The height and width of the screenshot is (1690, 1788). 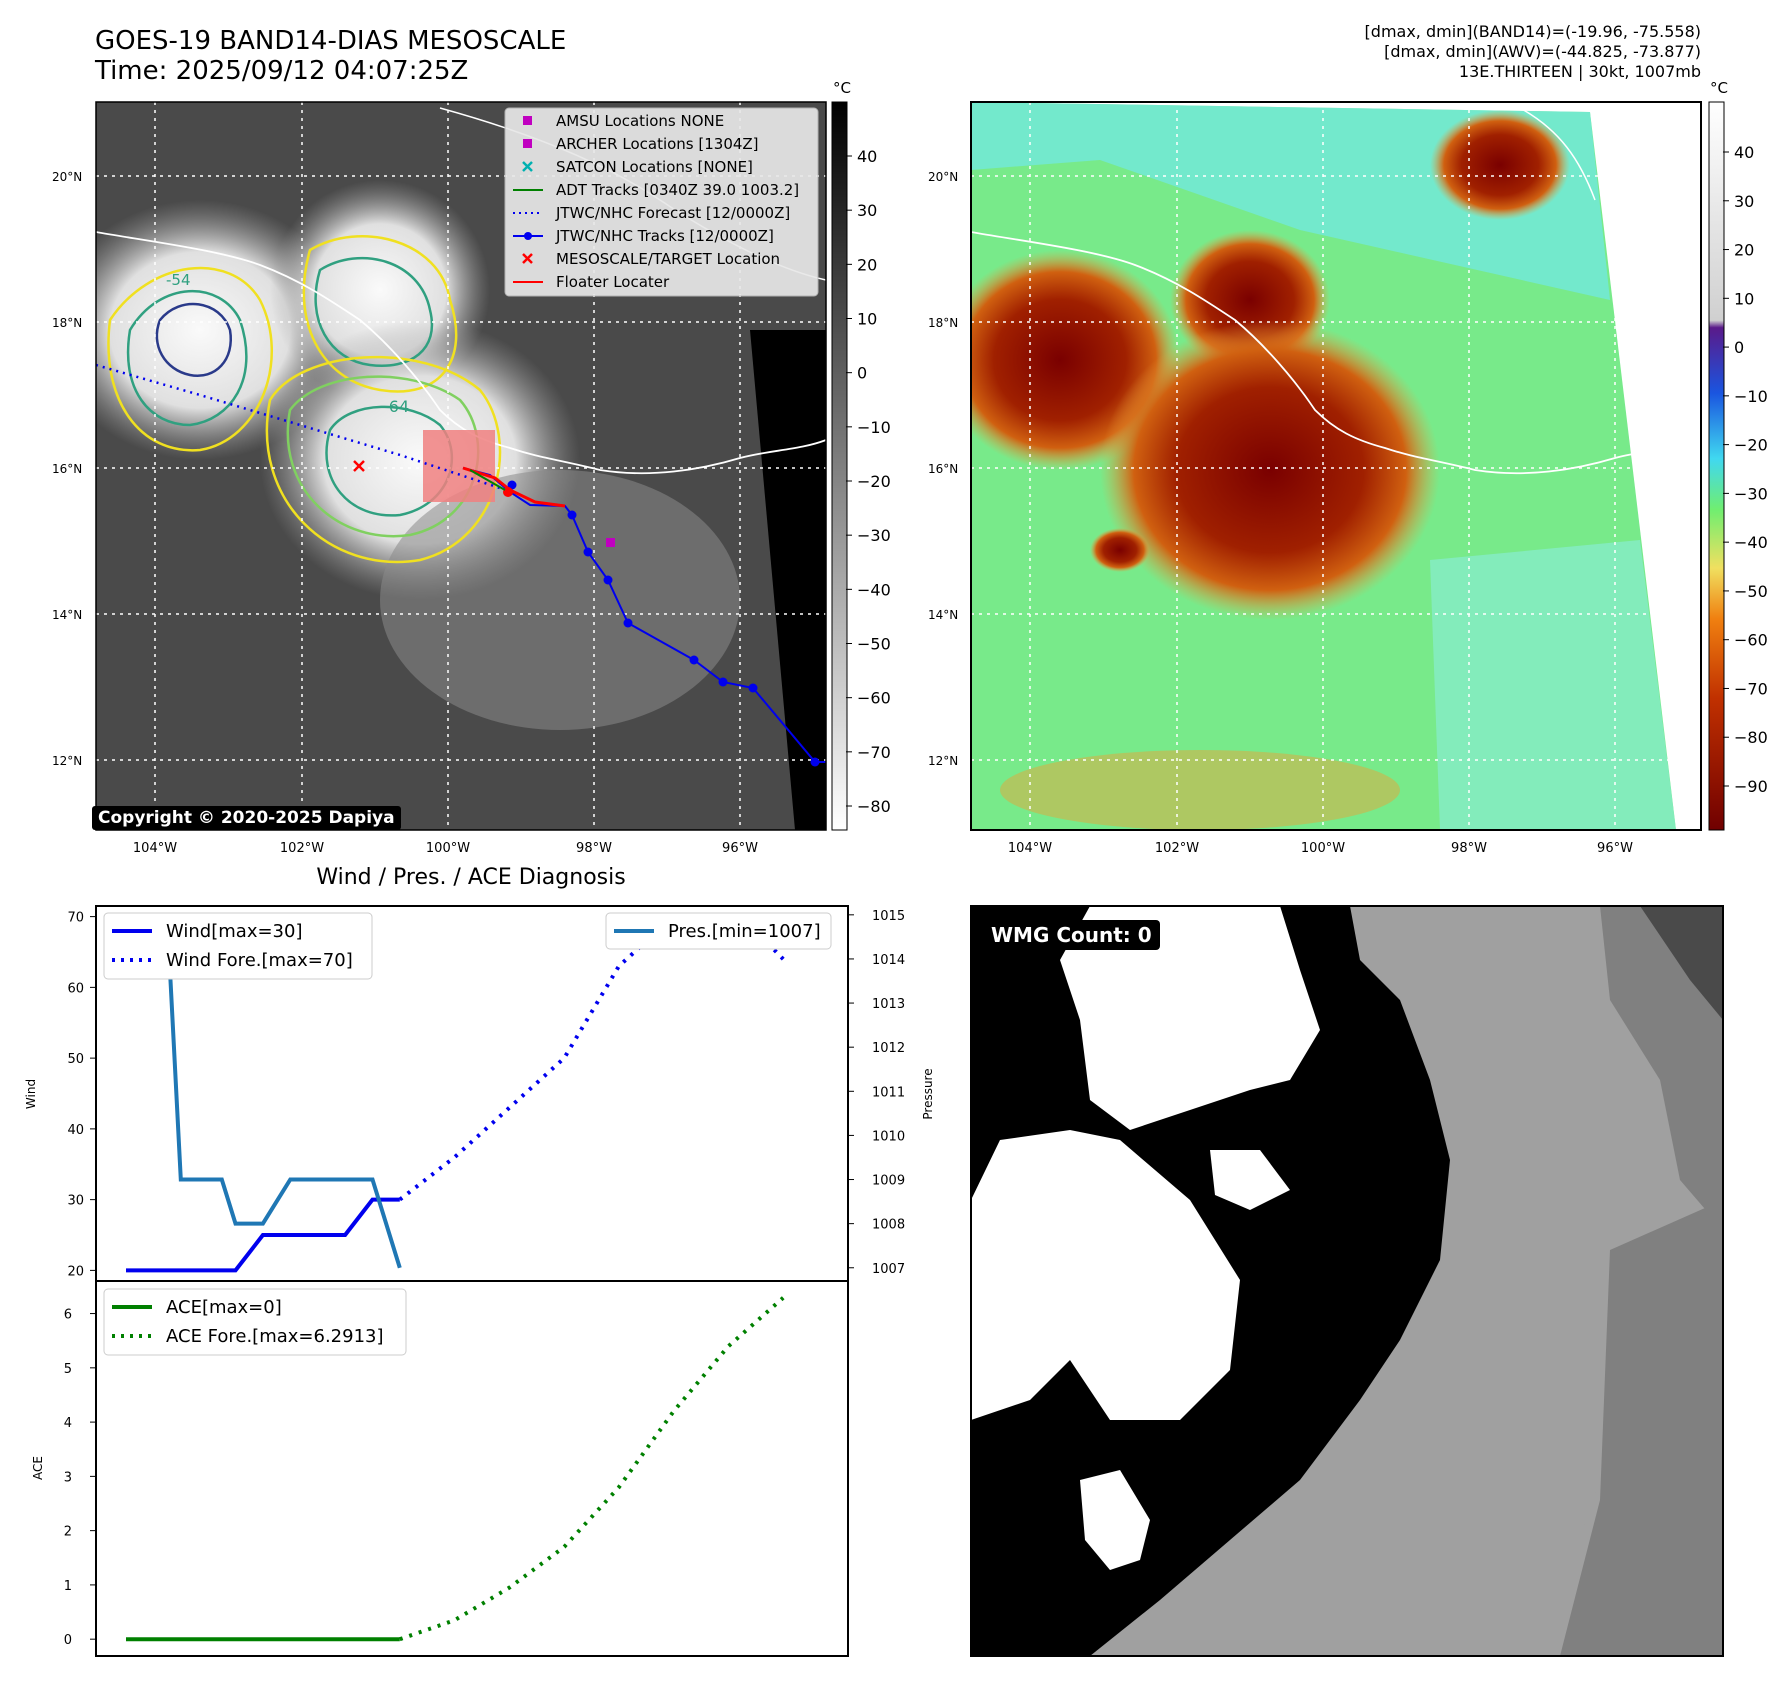 What do you see at coordinates (1542, 51) in the screenshot?
I see `dmax-awv: [dmax, dmin](AWV)=(-44.825, -73.877)` at bounding box center [1542, 51].